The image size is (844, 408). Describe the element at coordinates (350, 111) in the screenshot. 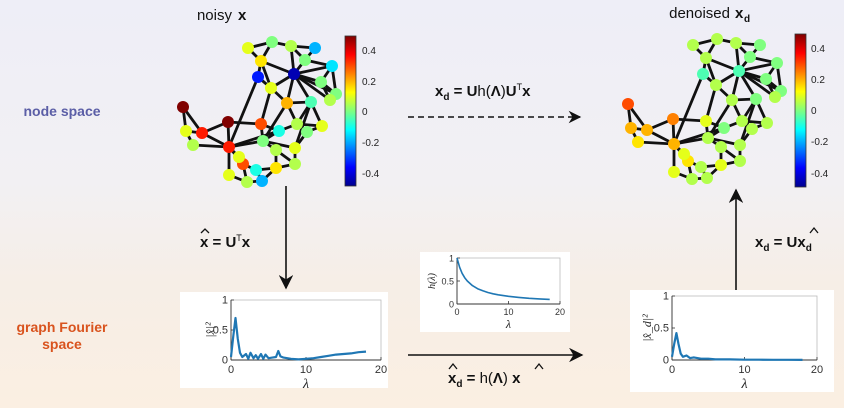

I see `colorbar-left-gradient` at that location.